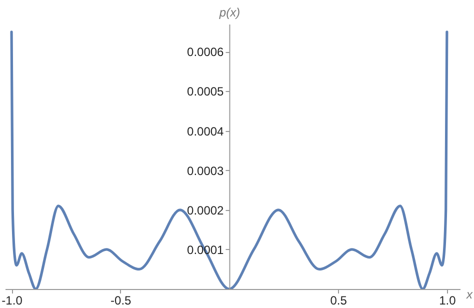 This screenshot has width=474, height=308. What do you see at coordinates (205, 91) in the screenshot?
I see `y-tick-label: 0.0005` at bounding box center [205, 91].